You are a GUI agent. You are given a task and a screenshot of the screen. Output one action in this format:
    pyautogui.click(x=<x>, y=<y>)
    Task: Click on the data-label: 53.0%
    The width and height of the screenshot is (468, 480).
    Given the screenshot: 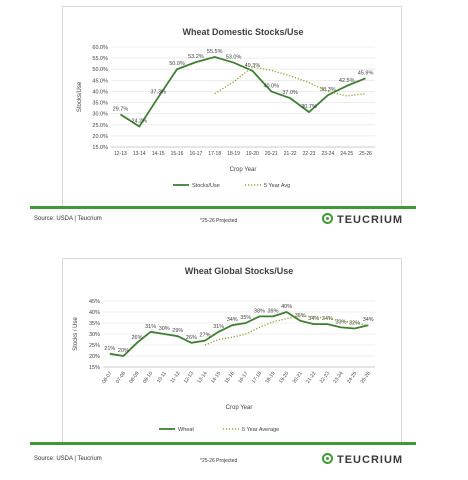 What is the action you would take?
    pyautogui.click(x=234, y=58)
    